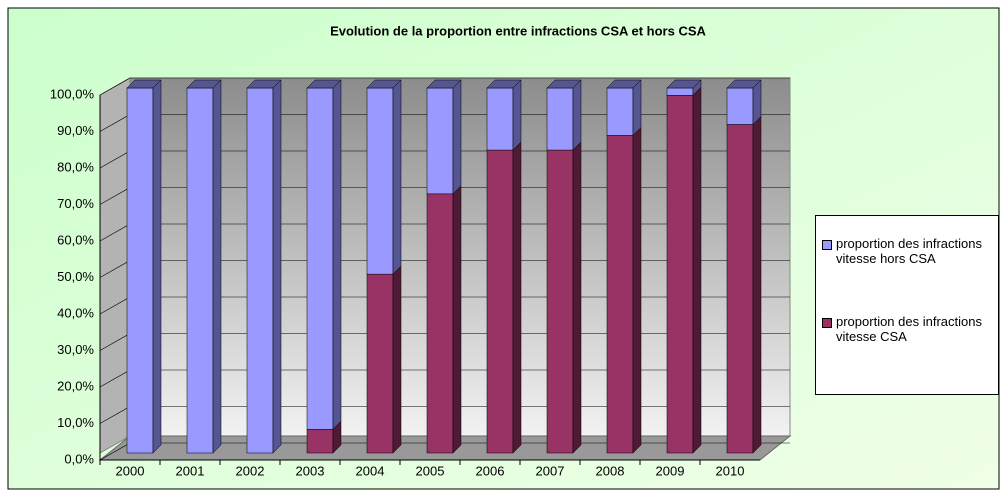 The image size is (1007, 498). Describe the element at coordinates (490, 470) in the screenshot. I see `x-tick-label: 2006` at that location.